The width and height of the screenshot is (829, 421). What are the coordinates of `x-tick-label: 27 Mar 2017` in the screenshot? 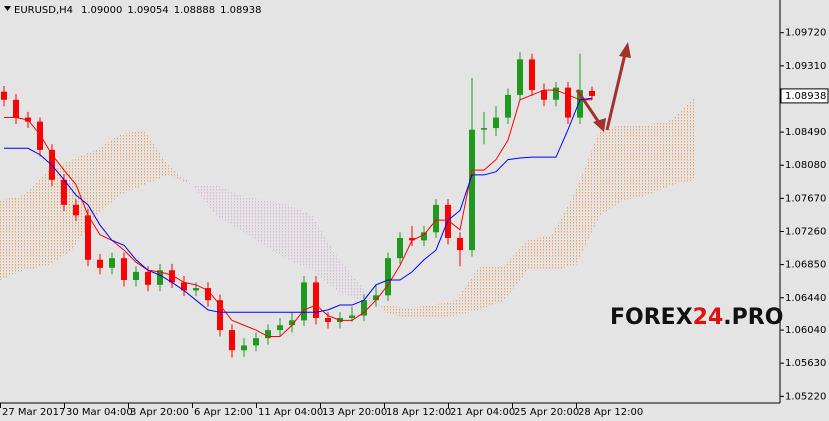 It's located at (33, 412).